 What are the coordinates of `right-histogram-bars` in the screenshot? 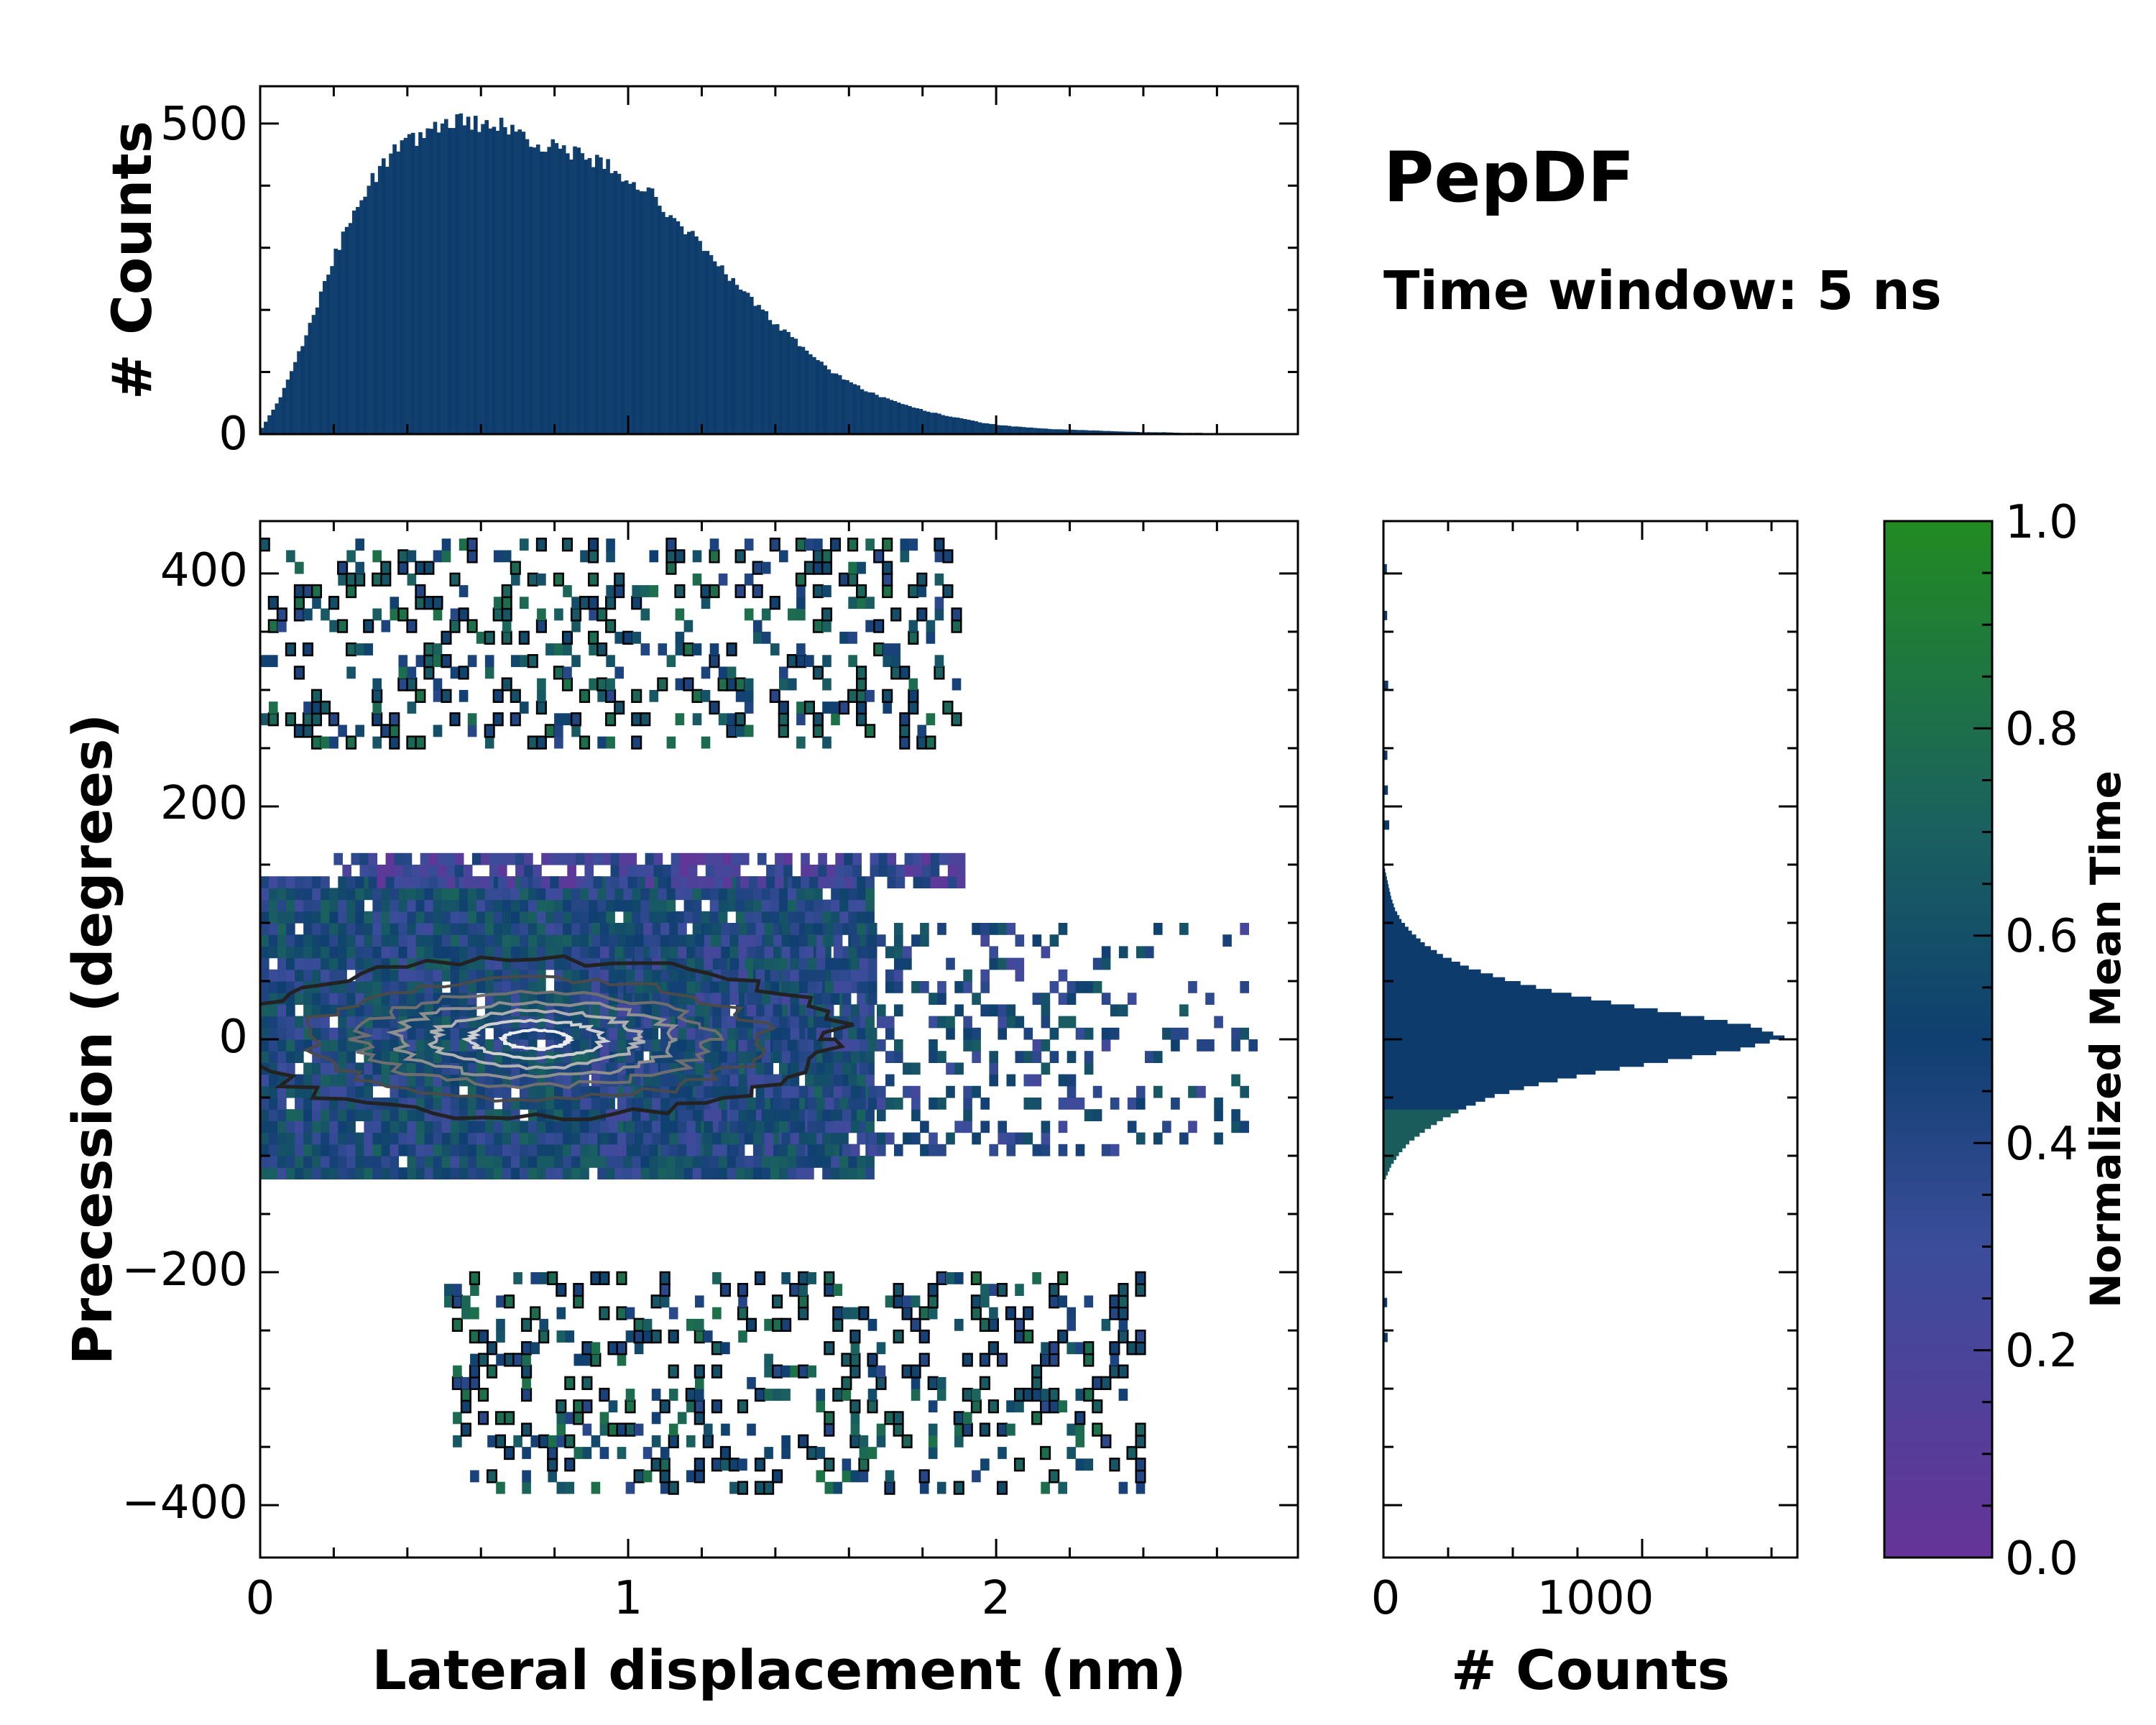 It's located at (1584, 953).